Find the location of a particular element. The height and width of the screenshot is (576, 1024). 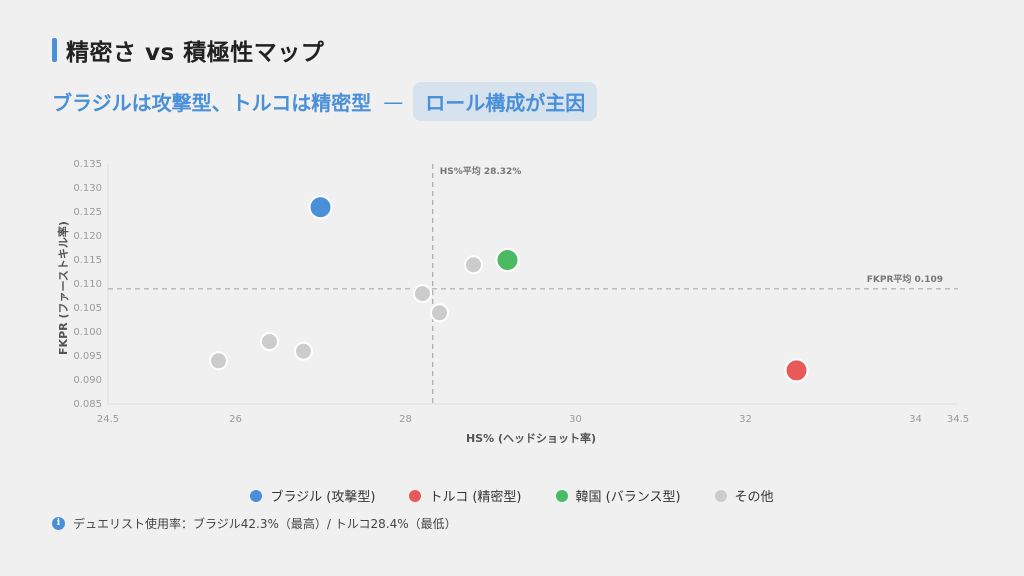

hs-mean-label: HS%平均 28.32% is located at coordinates (481, 171).